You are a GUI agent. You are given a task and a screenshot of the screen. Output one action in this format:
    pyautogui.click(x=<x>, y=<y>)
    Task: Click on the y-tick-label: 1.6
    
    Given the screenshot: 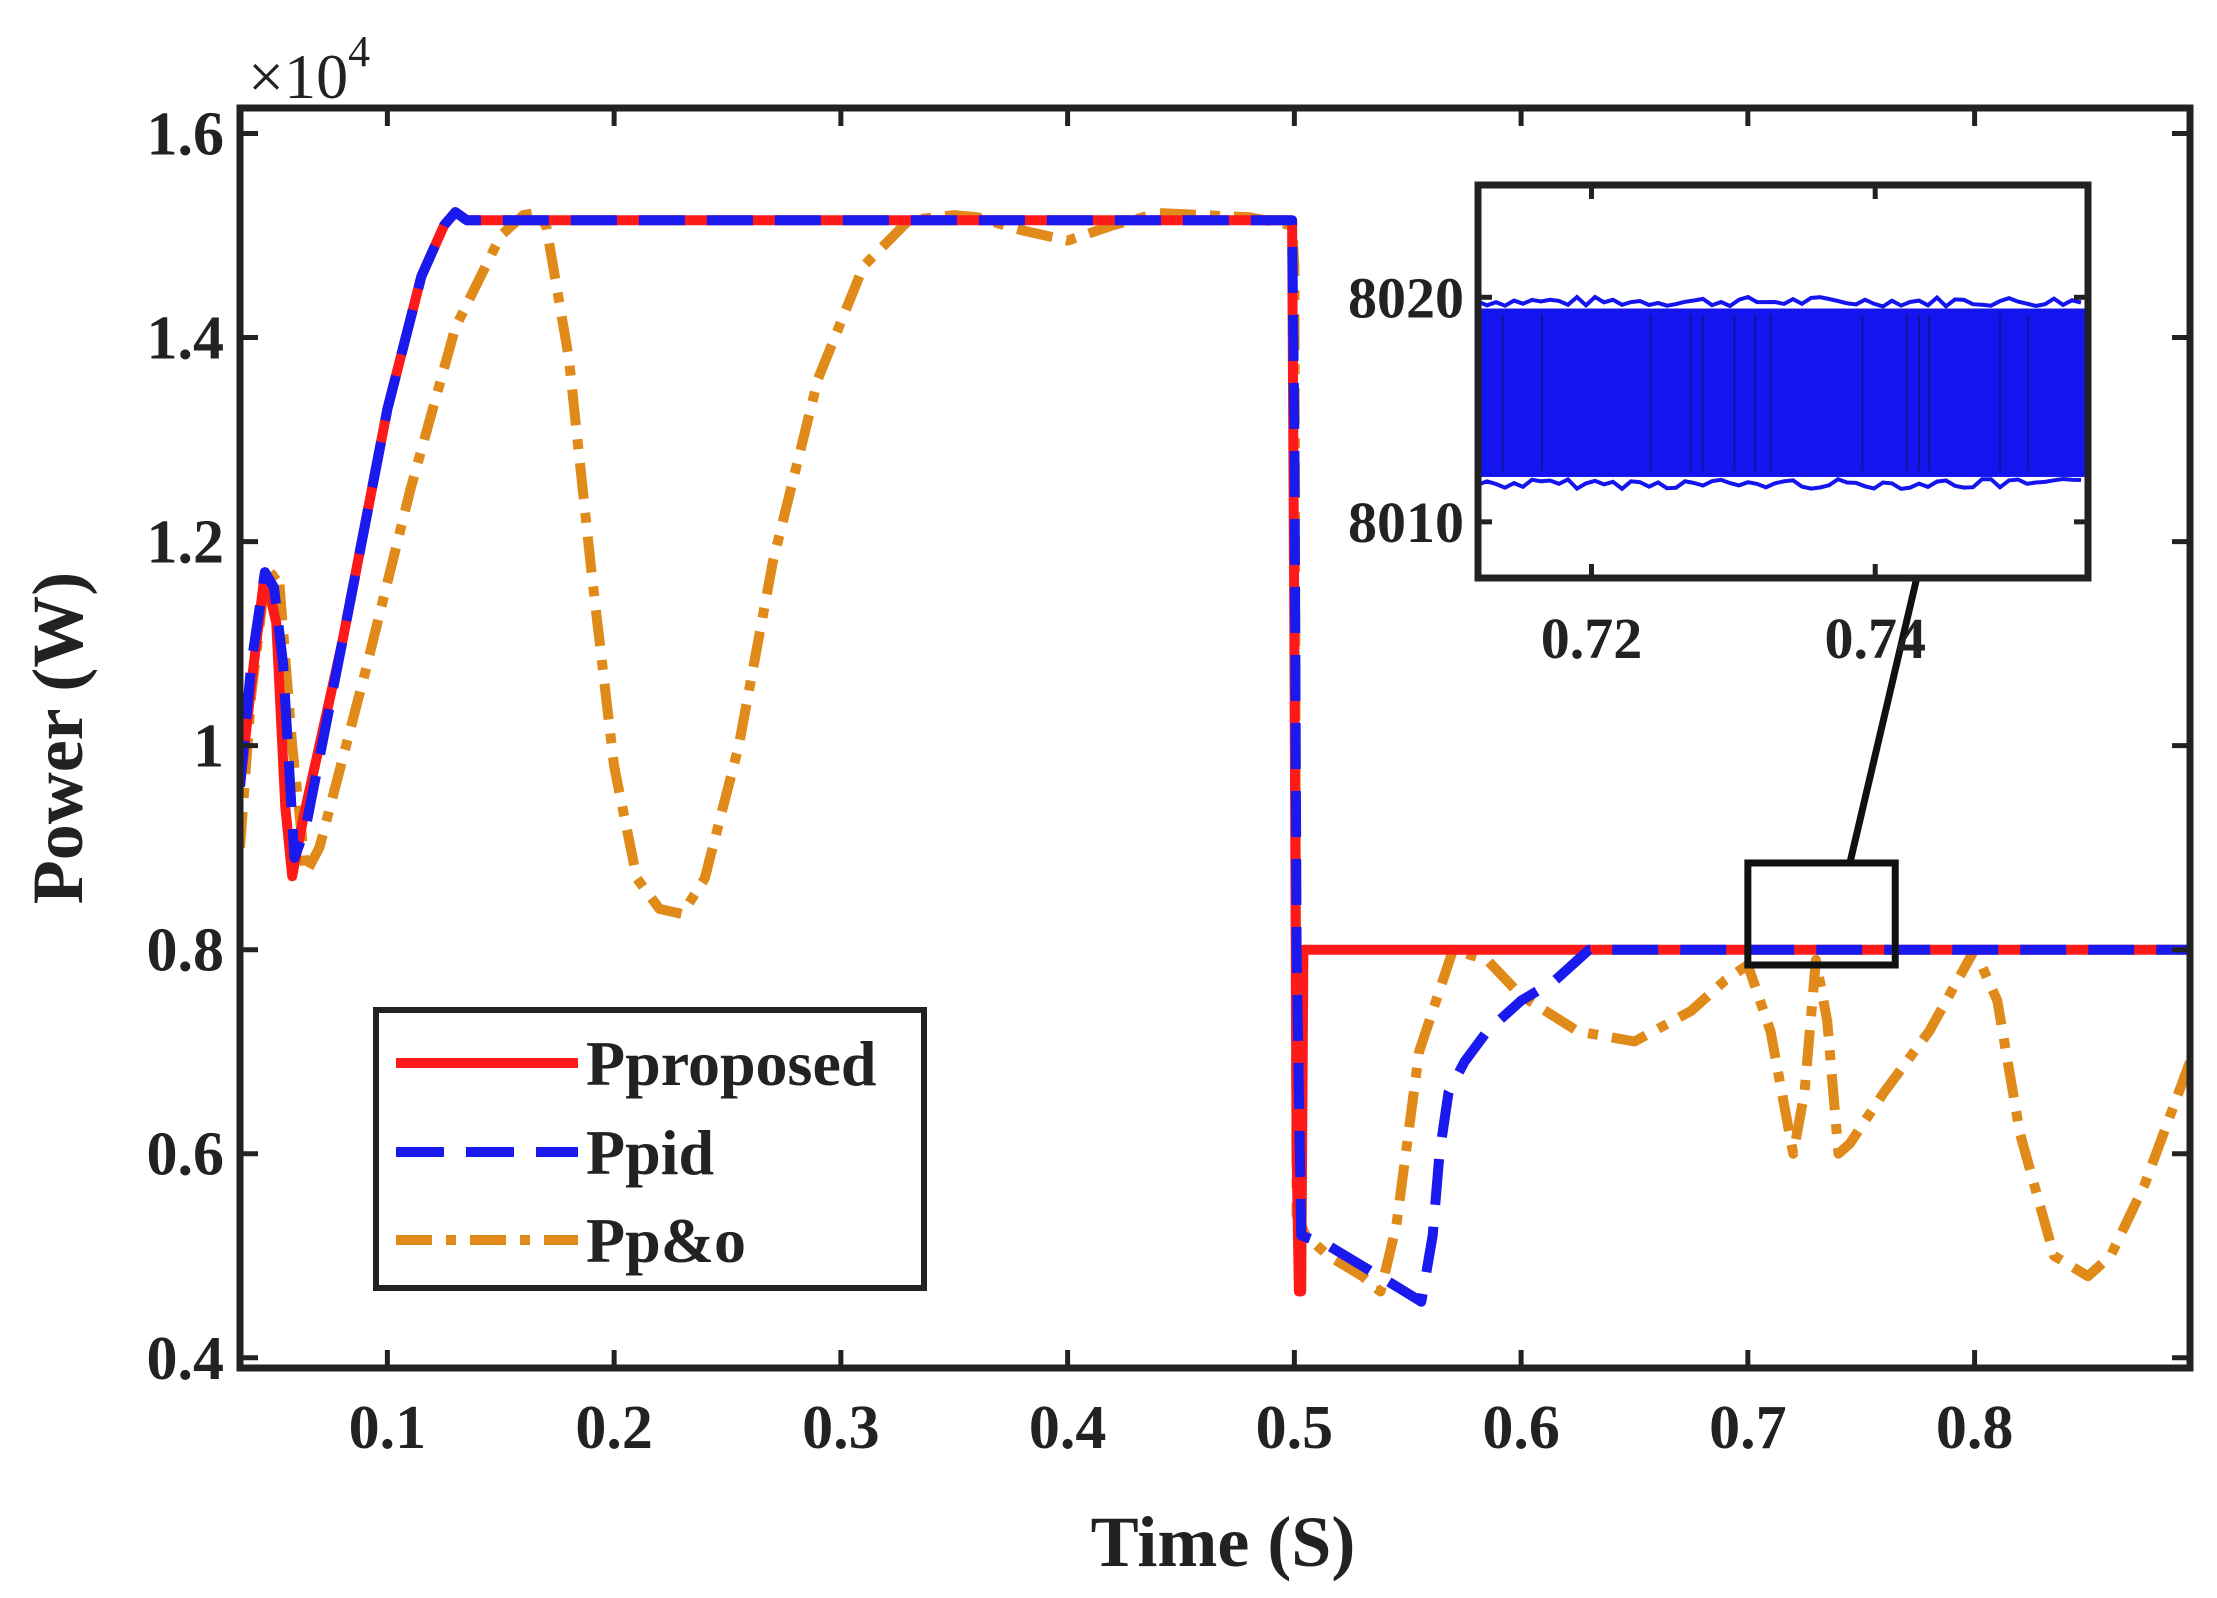 What is the action you would take?
    pyautogui.click(x=186, y=135)
    